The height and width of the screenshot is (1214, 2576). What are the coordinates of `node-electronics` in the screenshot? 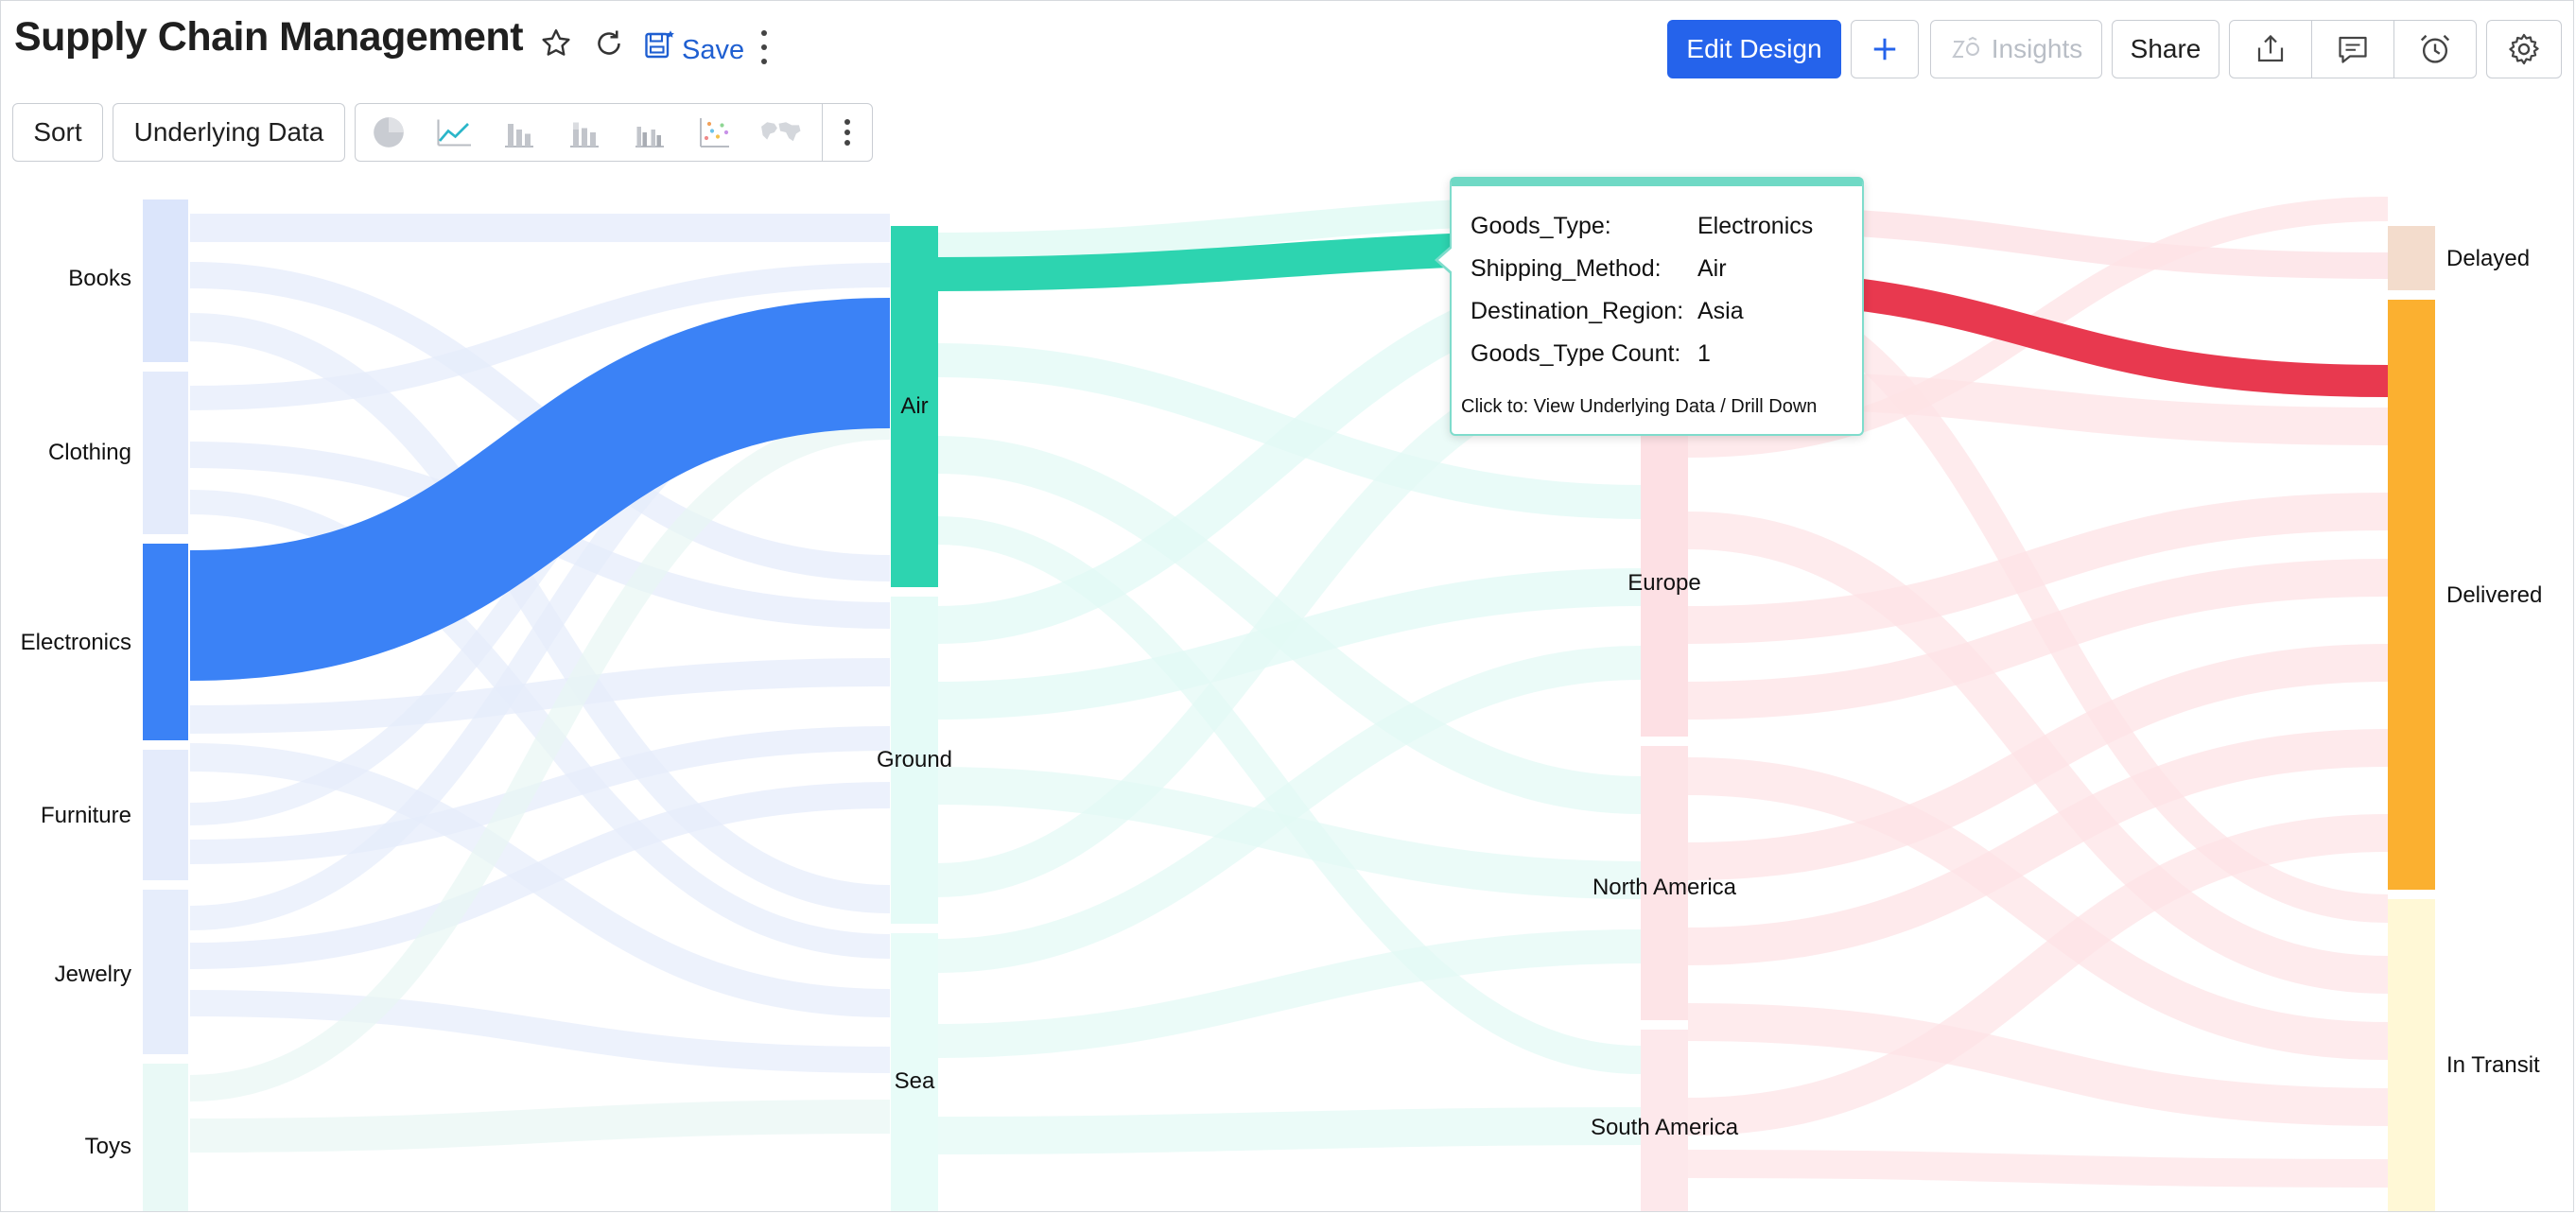 It's located at (165, 642).